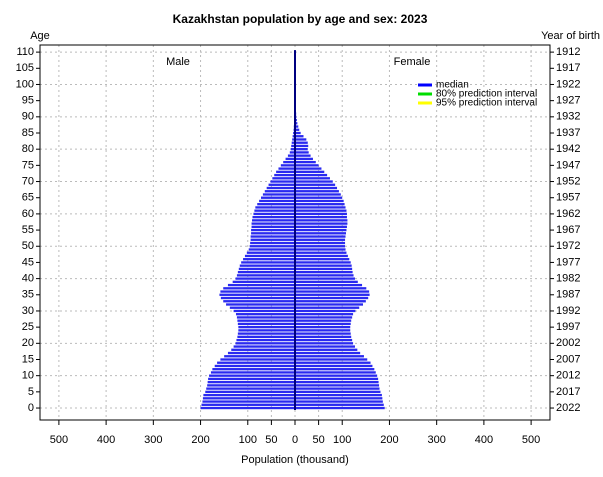  What do you see at coordinates (31, 408) in the screenshot?
I see `y-tick-label: 0` at bounding box center [31, 408].